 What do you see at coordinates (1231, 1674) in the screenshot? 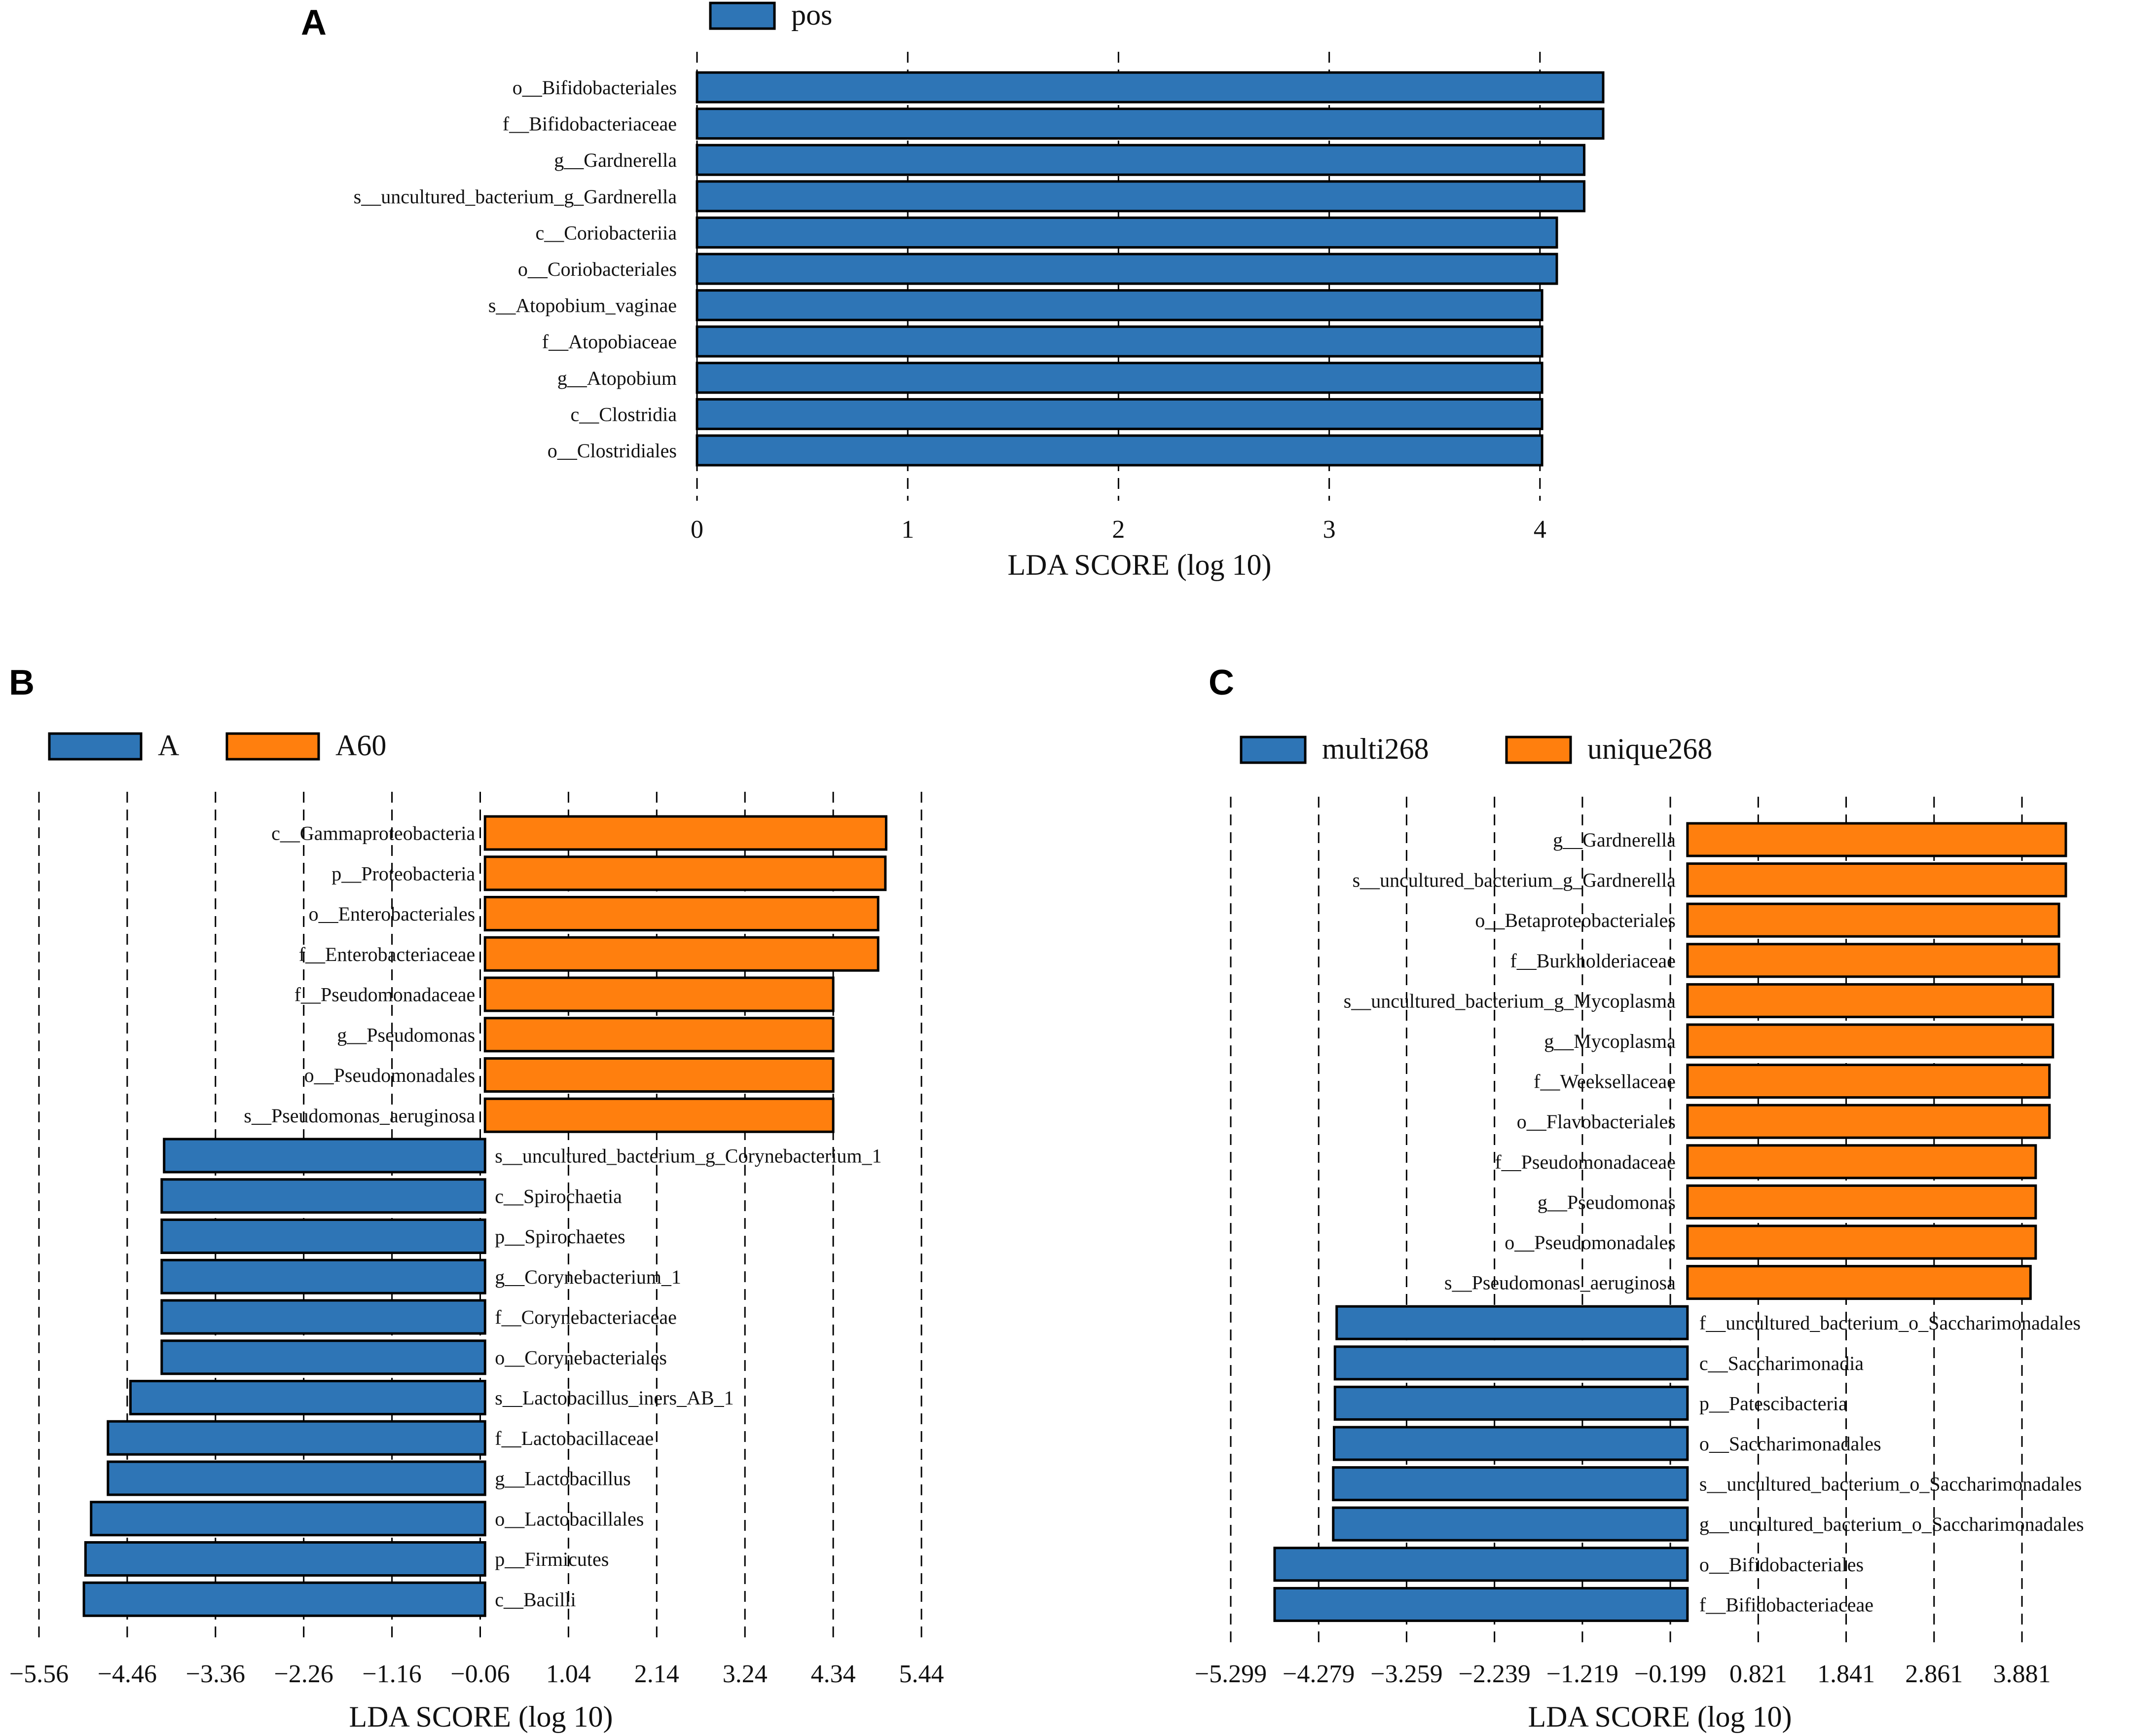
I see `x-tick-label: −5.299` at bounding box center [1231, 1674].